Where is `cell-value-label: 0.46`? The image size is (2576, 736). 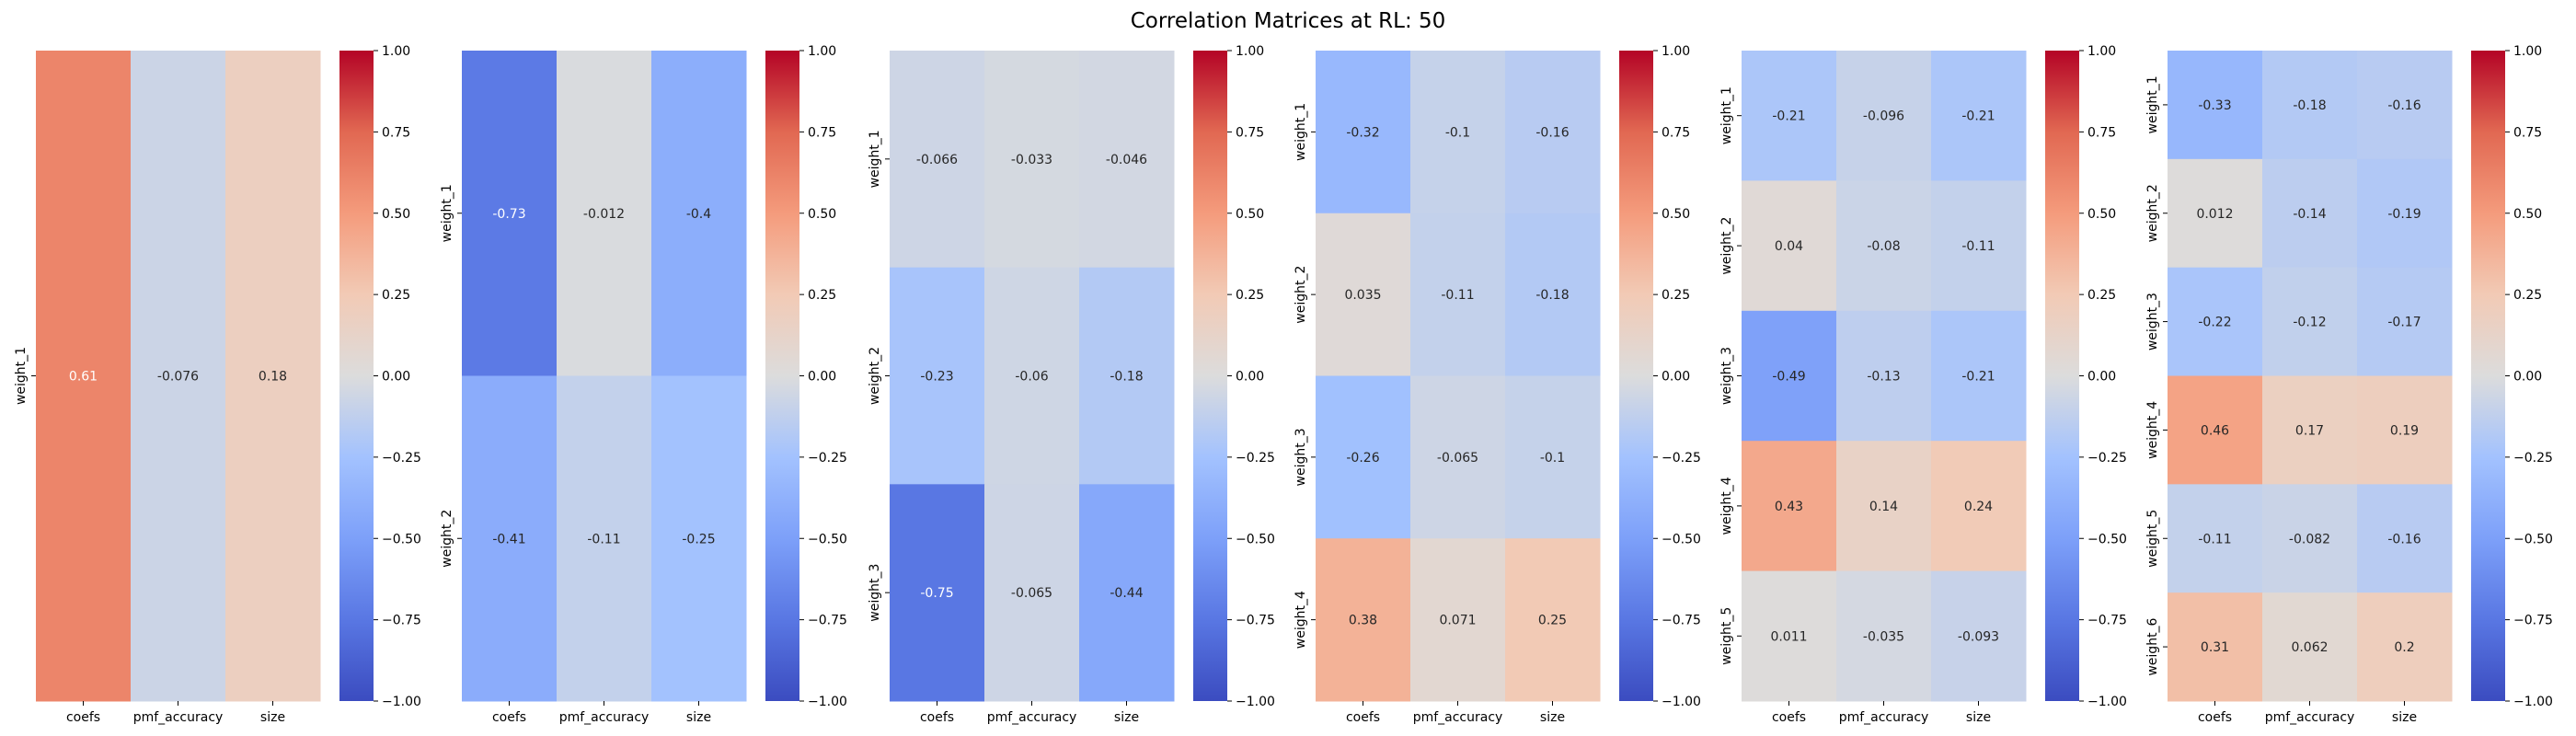 cell-value-label: 0.46 is located at coordinates (2215, 430).